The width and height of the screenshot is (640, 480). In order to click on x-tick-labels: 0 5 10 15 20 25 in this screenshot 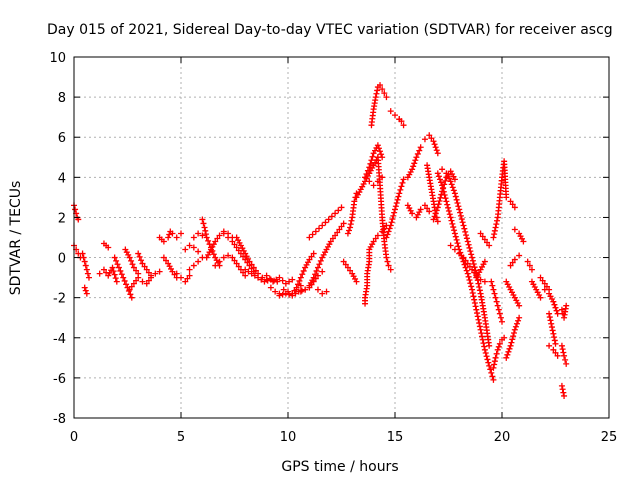, I will do `click(343, 437)`.